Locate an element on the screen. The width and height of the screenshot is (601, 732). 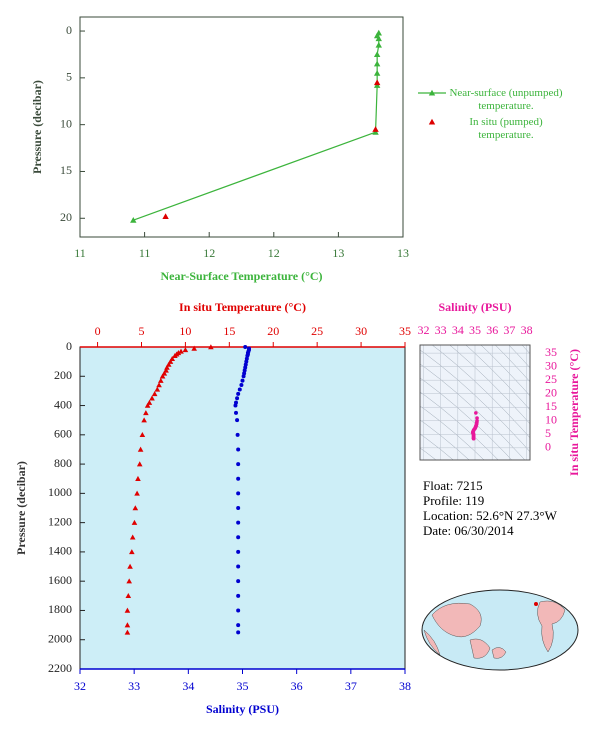
date: Date: 06/30/2014 is located at coordinates (468, 530).